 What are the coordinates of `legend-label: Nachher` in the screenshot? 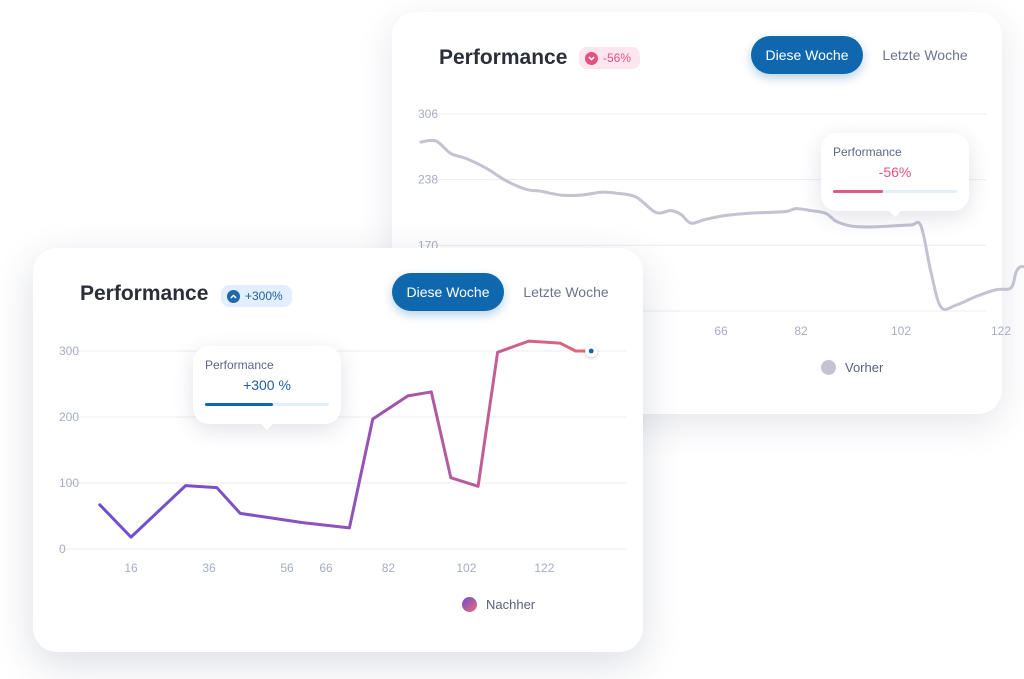 It's located at (511, 604).